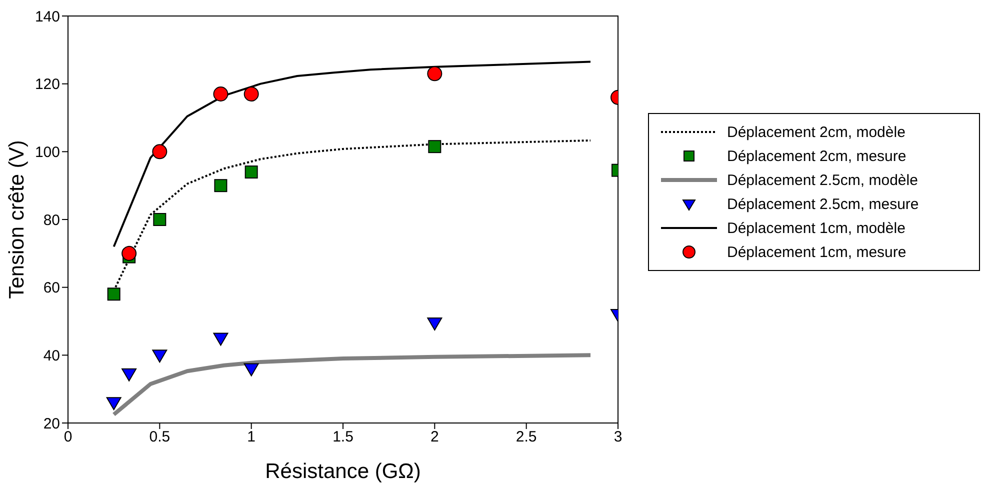 Image resolution: width=986 pixels, height=504 pixels. I want to click on x-tick-label: 0, so click(68, 437).